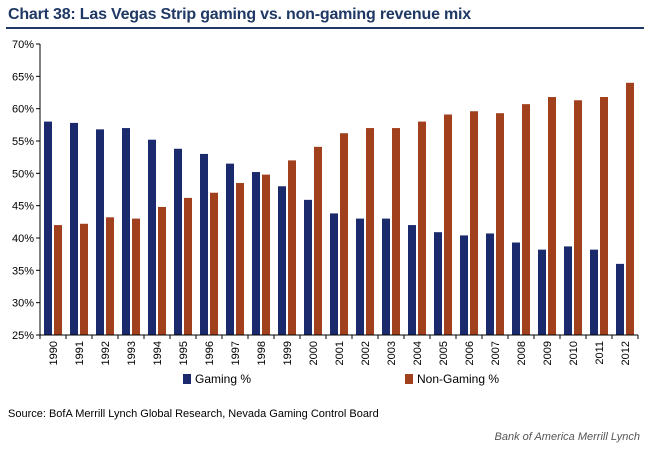  I want to click on y-tick-label: 60%, so click(23, 110).